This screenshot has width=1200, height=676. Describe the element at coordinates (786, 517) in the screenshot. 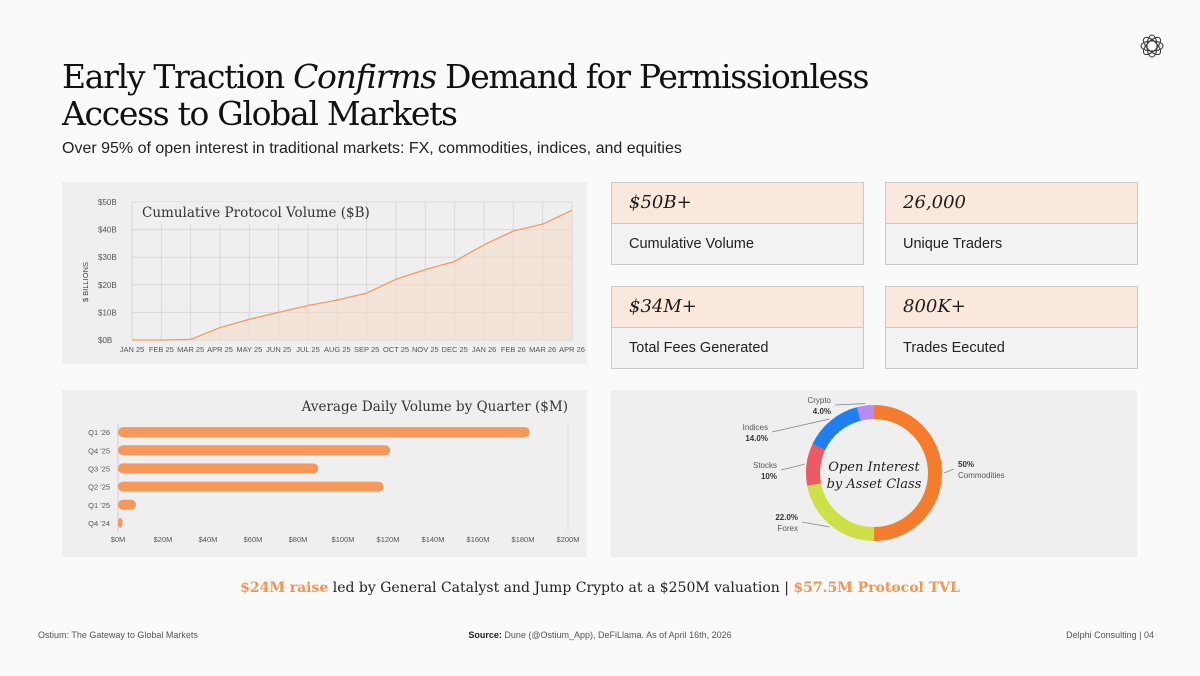

I see `slice-pct-label: 22.0%` at that location.